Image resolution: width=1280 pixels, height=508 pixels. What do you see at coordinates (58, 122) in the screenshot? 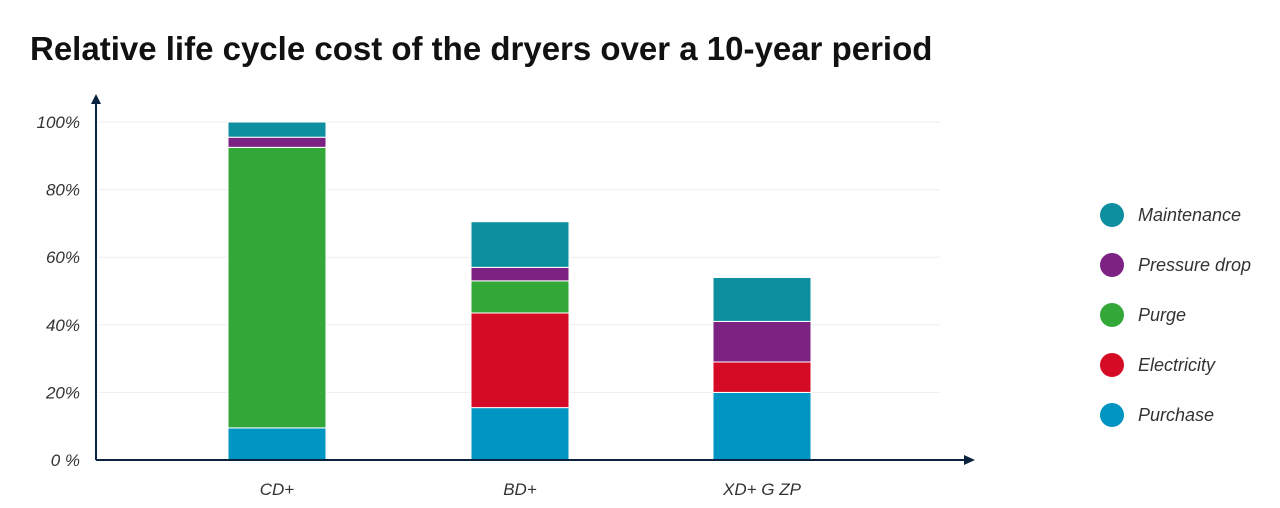
I see `y-tick-label: 100%` at bounding box center [58, 122].